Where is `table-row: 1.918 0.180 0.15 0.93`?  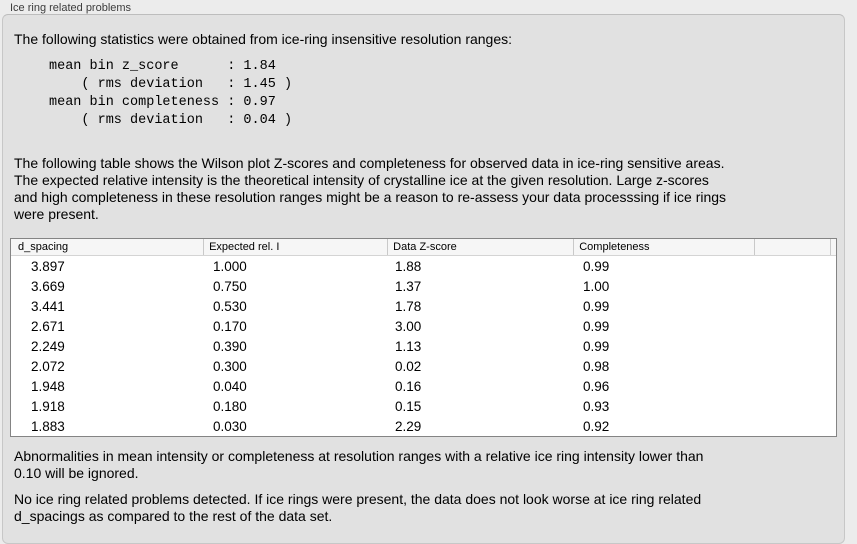
table-row: 1.918 0.180 0.15 0.93 is located at coordinates (423, 406).